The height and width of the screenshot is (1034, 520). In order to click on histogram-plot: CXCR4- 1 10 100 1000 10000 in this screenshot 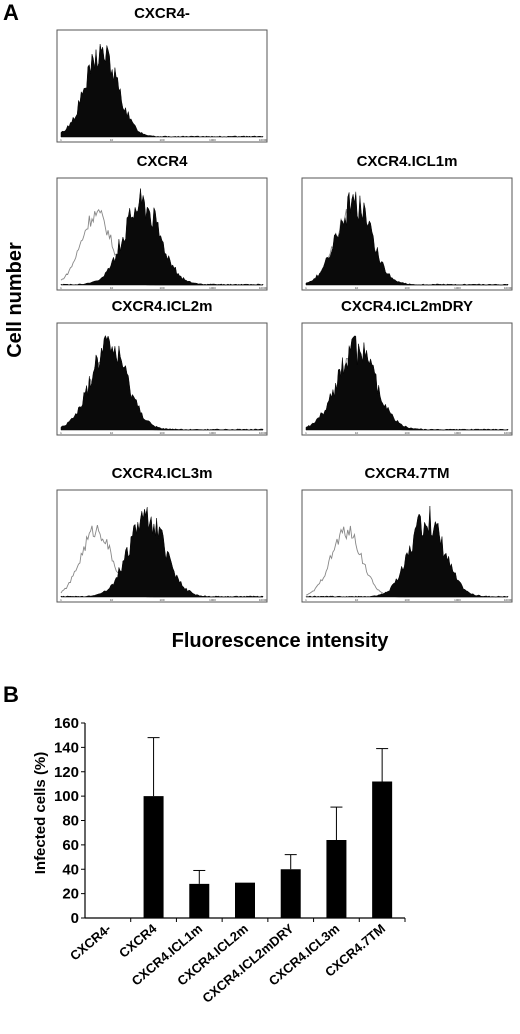, I will do `click(162, 74)`.